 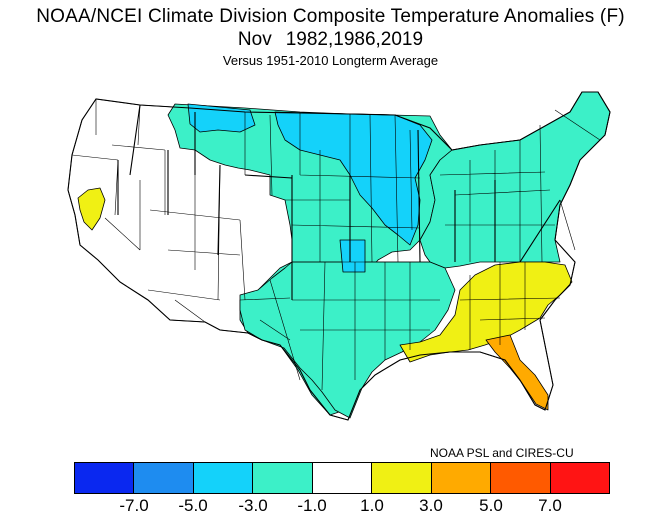 I want to click on legend-tick-label: -5.0, so click(x=193, y=505).